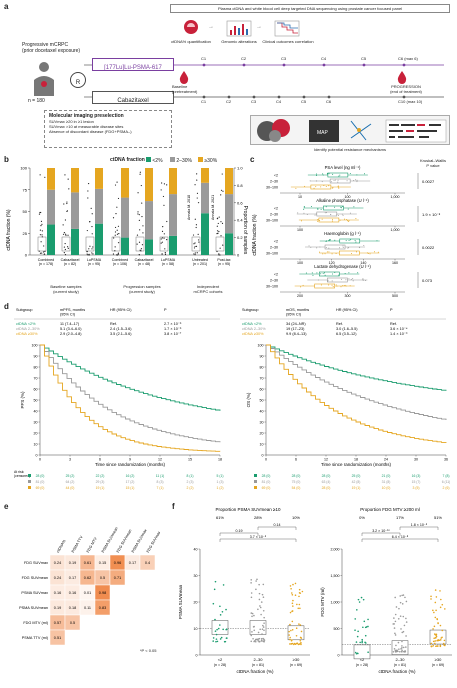 This screenshot has height=688, width=457. What do you see at coordinates (100, 482) in the screenshot?
I see `at-risk-value: 29 (3)` at bounding box center [100, 482].